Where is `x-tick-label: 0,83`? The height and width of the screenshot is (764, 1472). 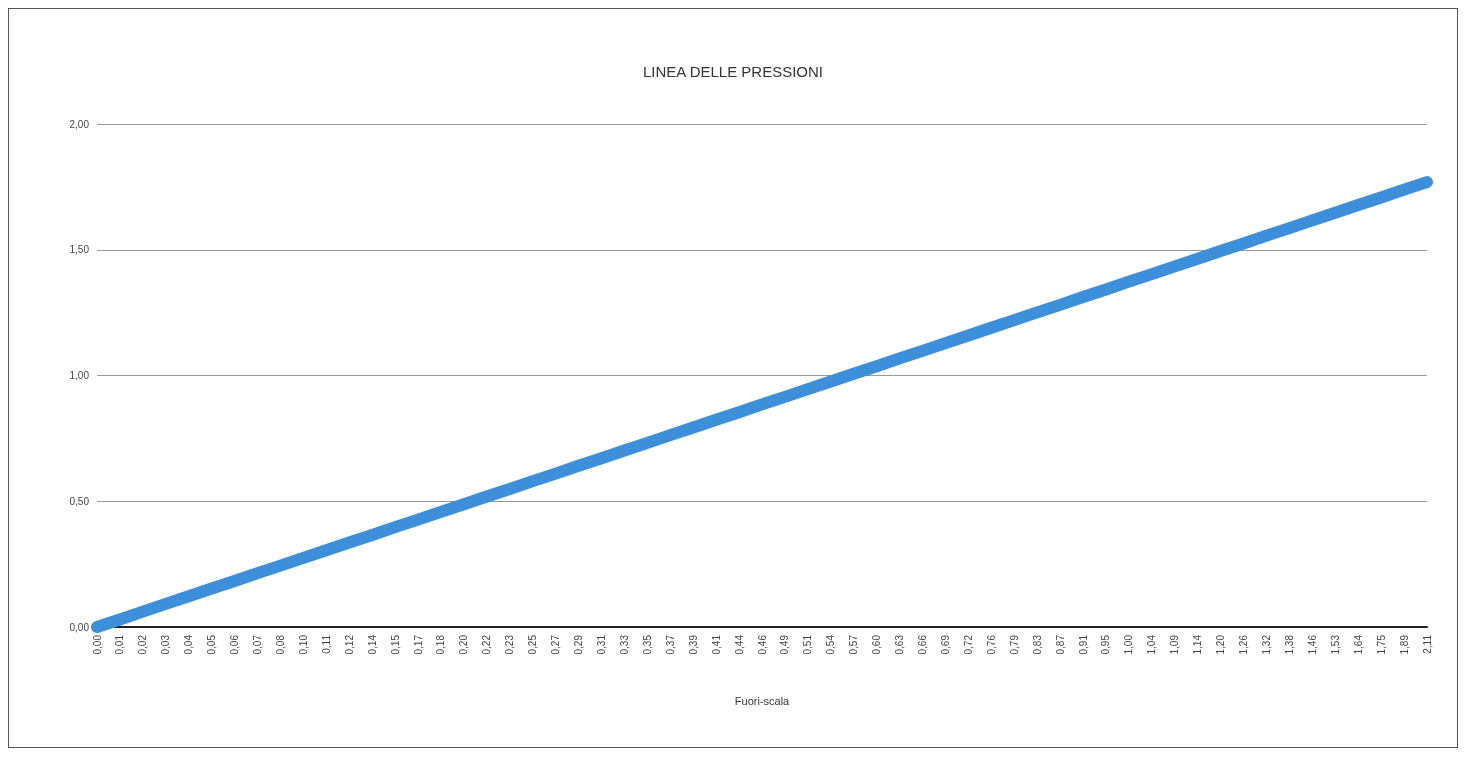 x-tick-label: 0,83 is located at coordinates (1037, 644).